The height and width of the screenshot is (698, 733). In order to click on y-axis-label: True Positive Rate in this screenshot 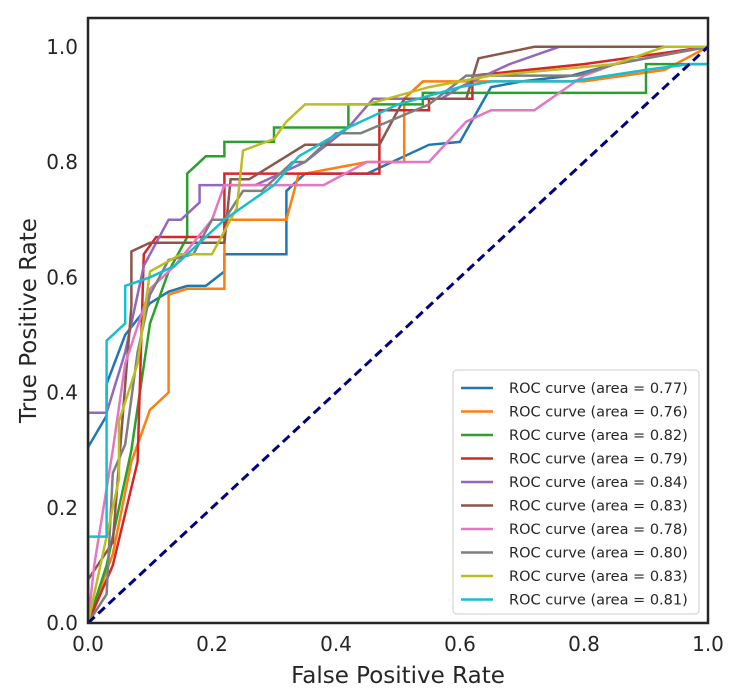, I will do `click(29, 321)`.